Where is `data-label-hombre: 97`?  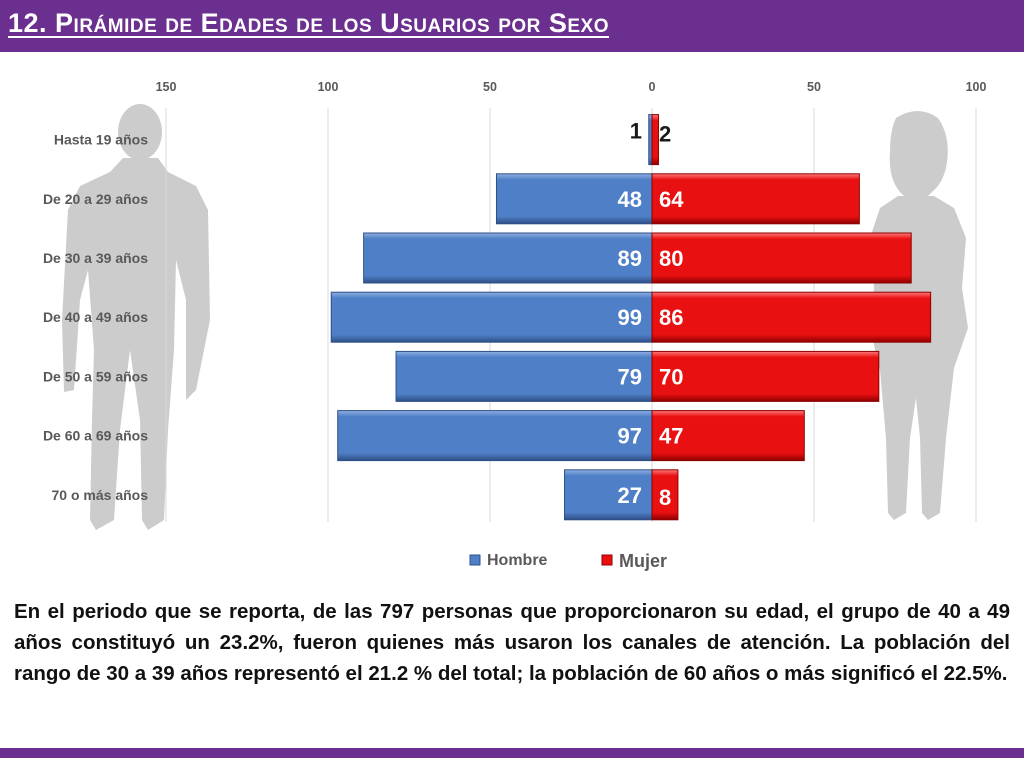 data-label-hombre: 97 is located at coordinates (630, 436).